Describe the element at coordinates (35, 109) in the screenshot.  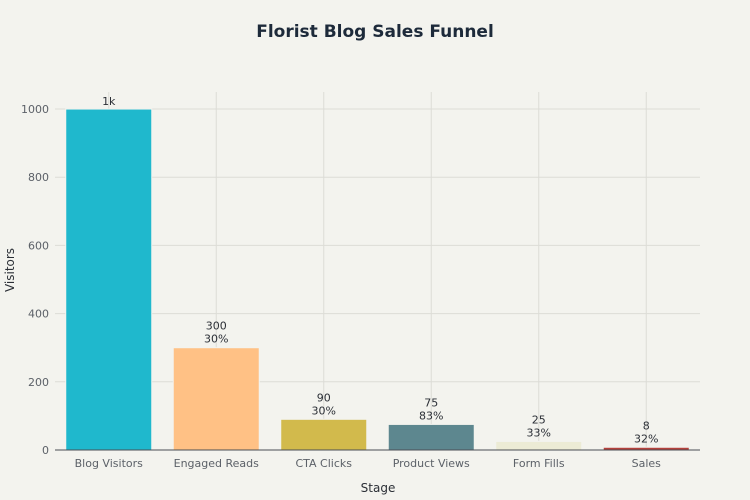
I see `y-tick-label: 1000` at that location.